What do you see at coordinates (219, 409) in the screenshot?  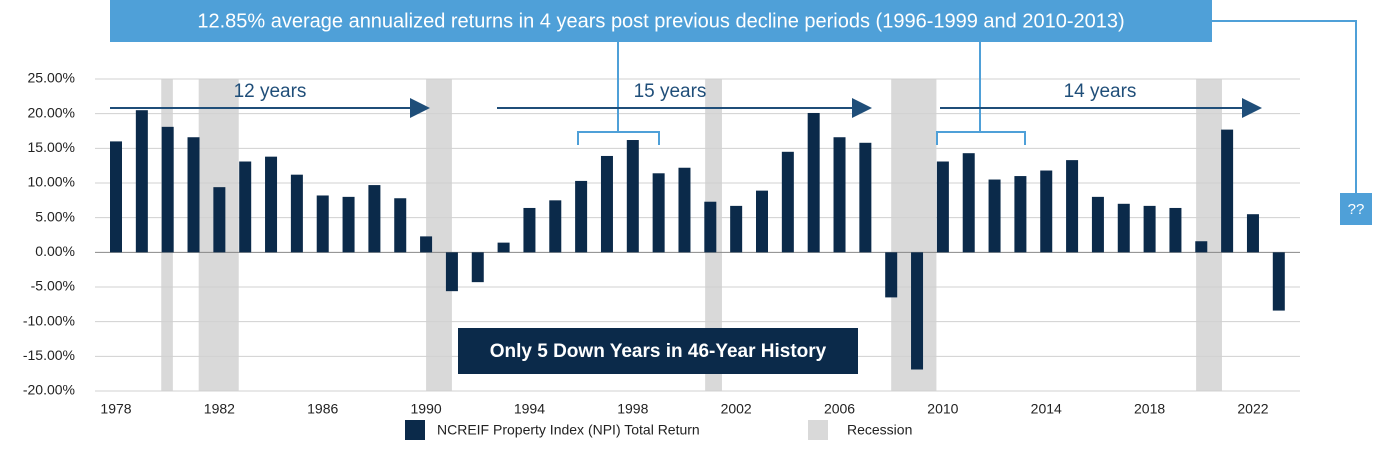 I see `x-tick-label: 1982` at bounding box center [219, 409].